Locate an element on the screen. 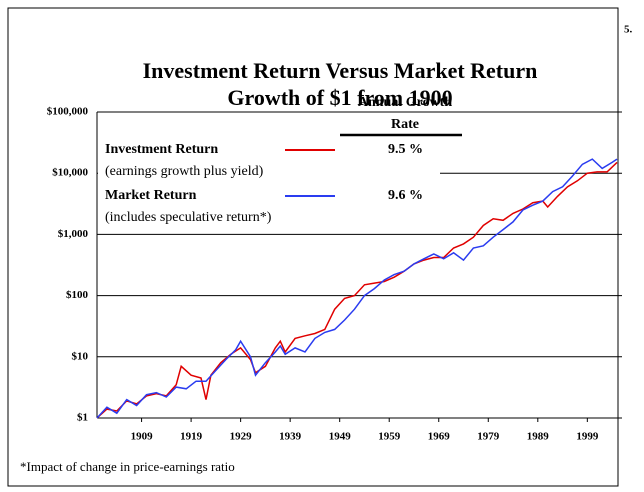  chart-title: Growth of $1 from 1900 is located at coordinates (339, 97).